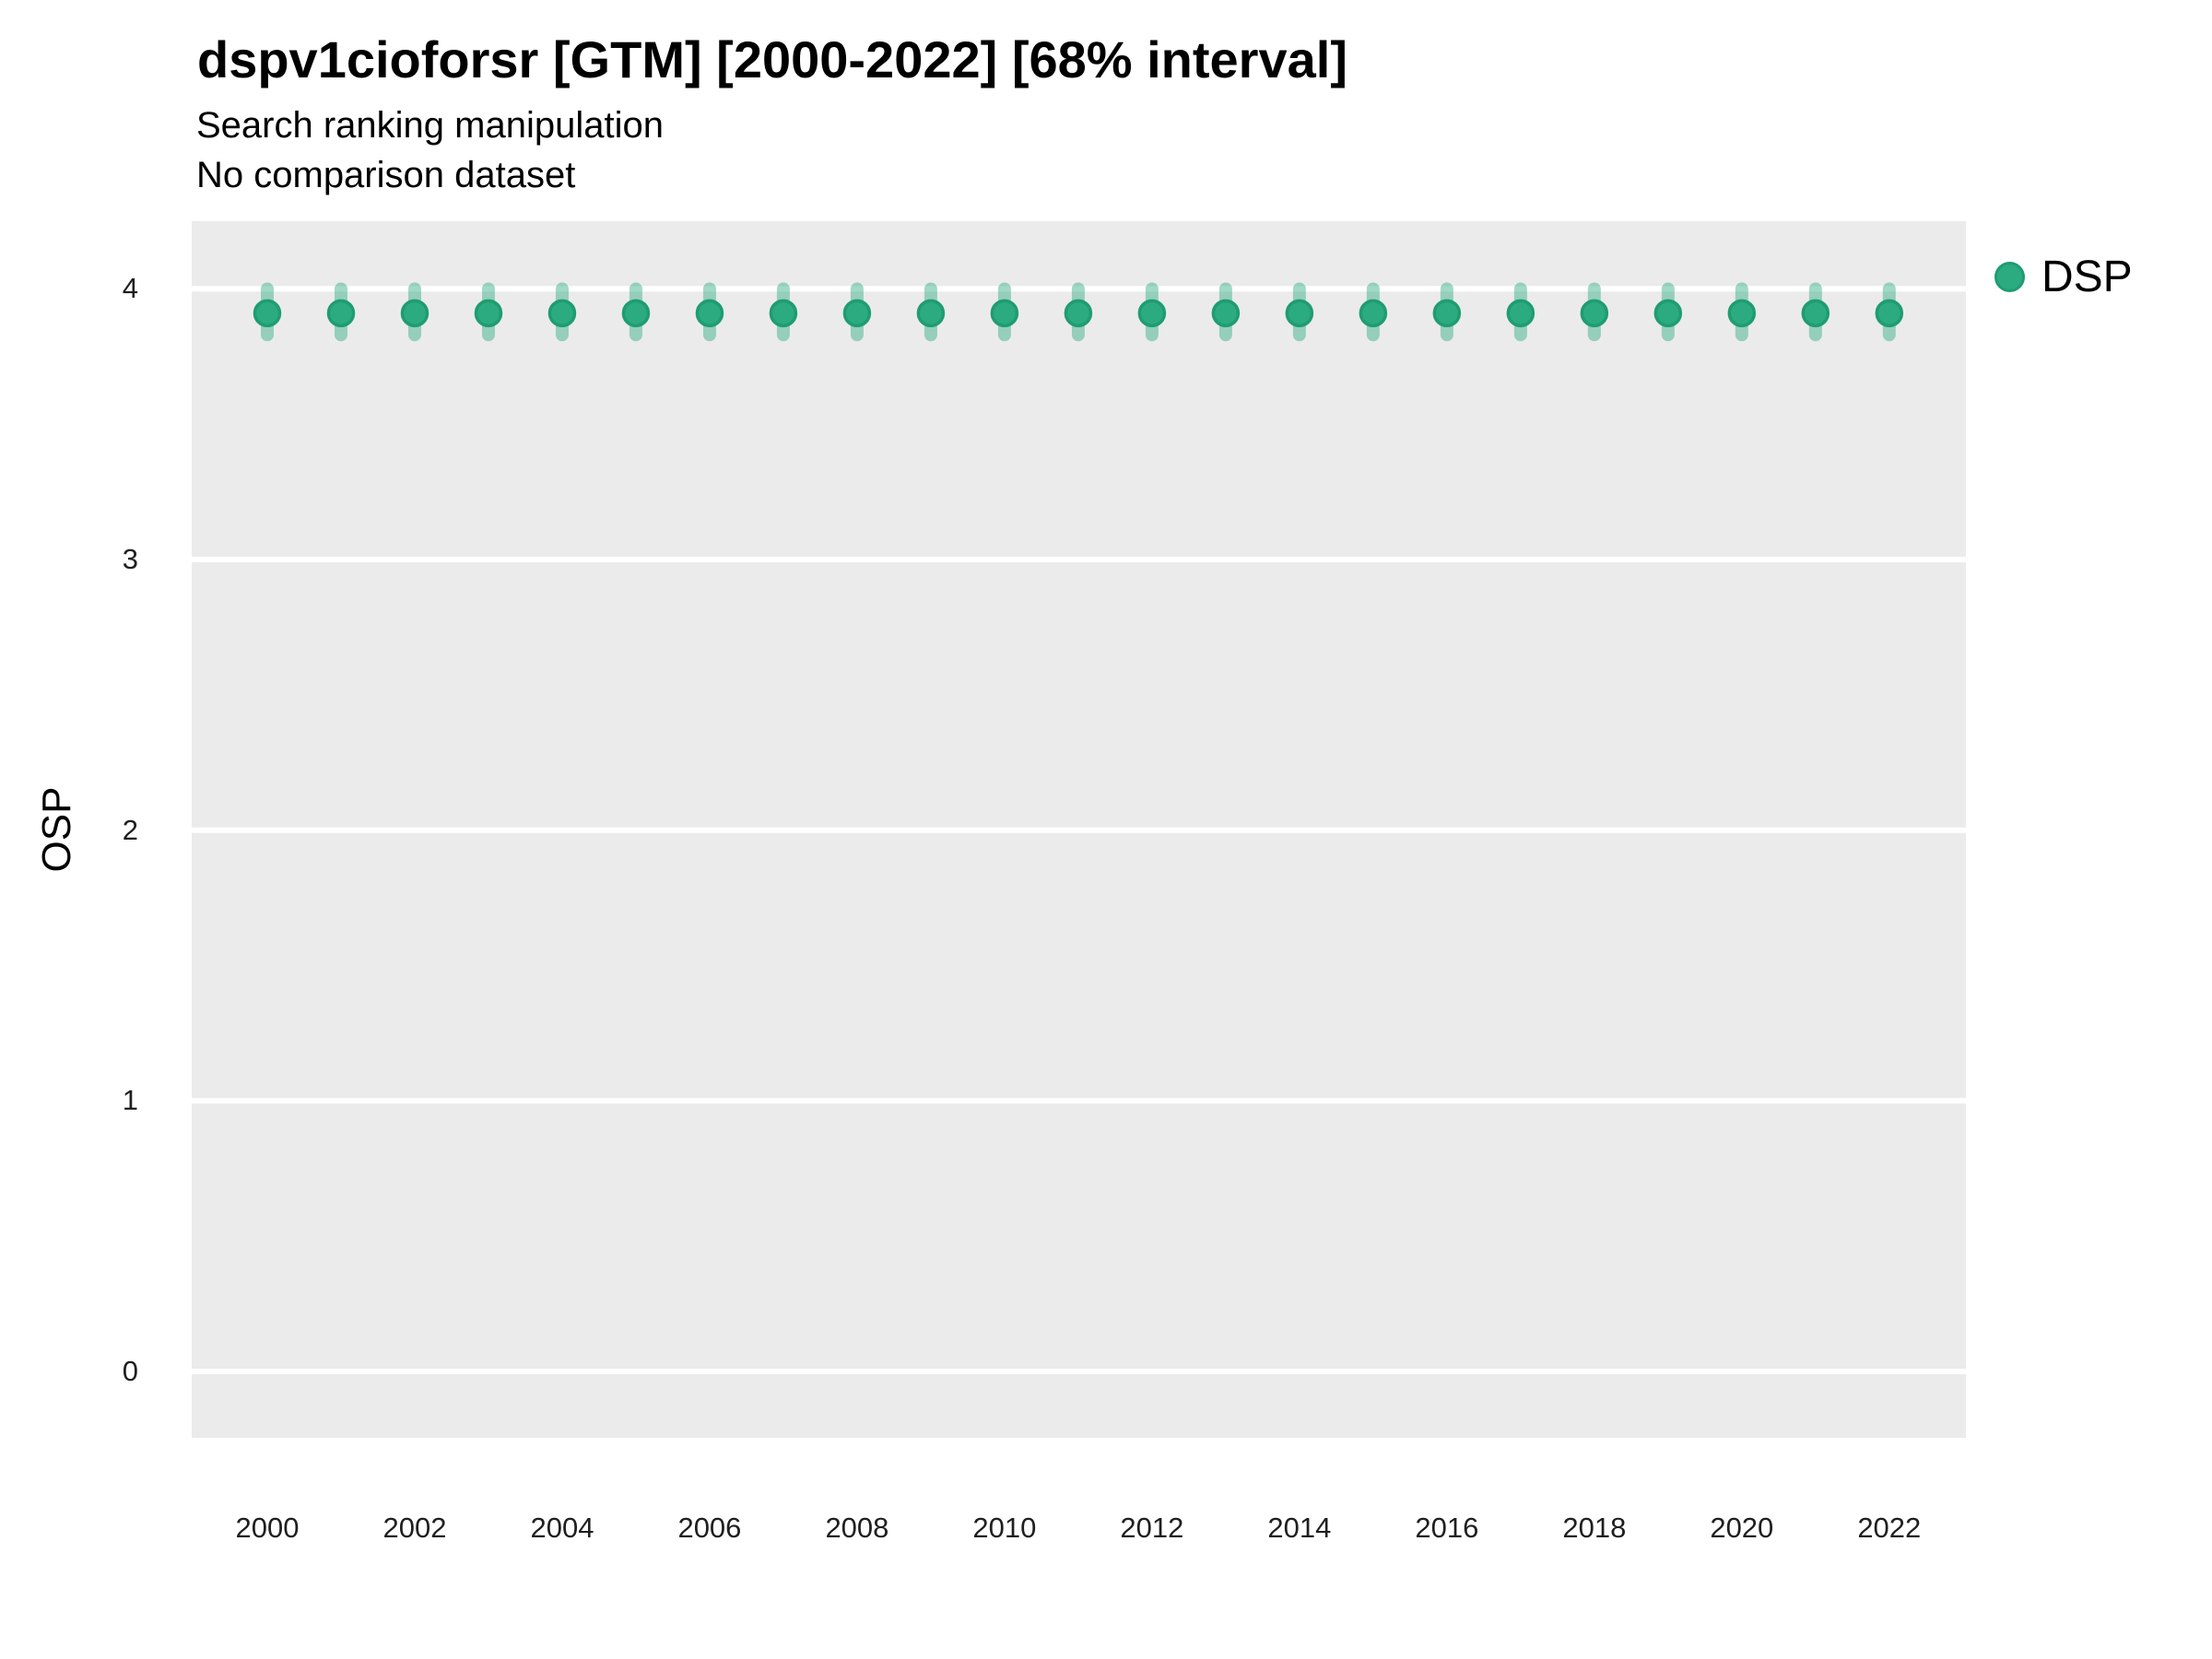 The height and width of the screenshot is (1659, 2212). What do you see at coordinates (267, 313) in the screenshot?
I see `data-point-2000` at bounding box center [267, 313].